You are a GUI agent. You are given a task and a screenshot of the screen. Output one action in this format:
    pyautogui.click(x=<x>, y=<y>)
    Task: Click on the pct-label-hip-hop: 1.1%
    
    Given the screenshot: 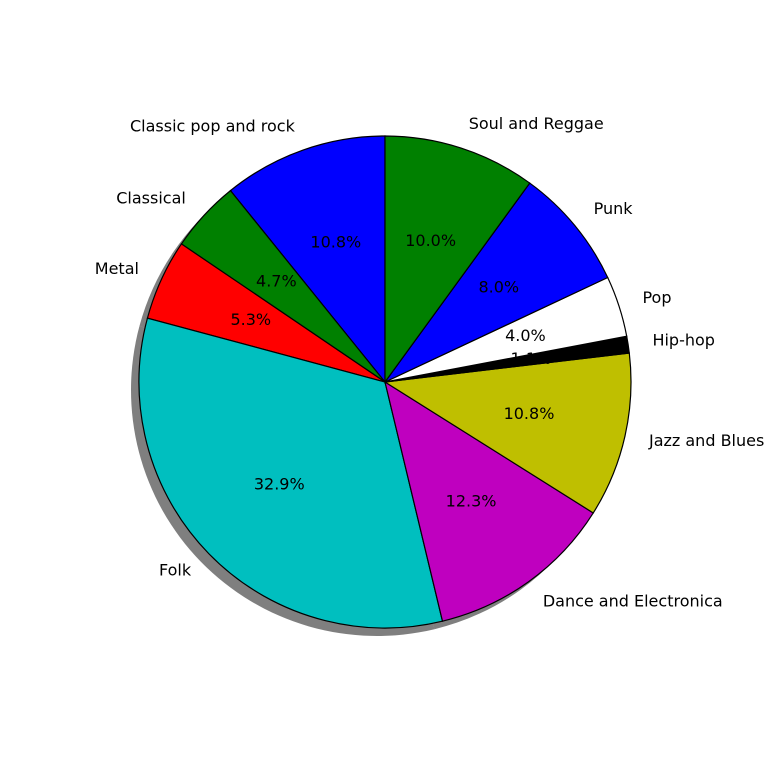 What is the action you would take?
    pyautogui.click(x=531, y=358)
    